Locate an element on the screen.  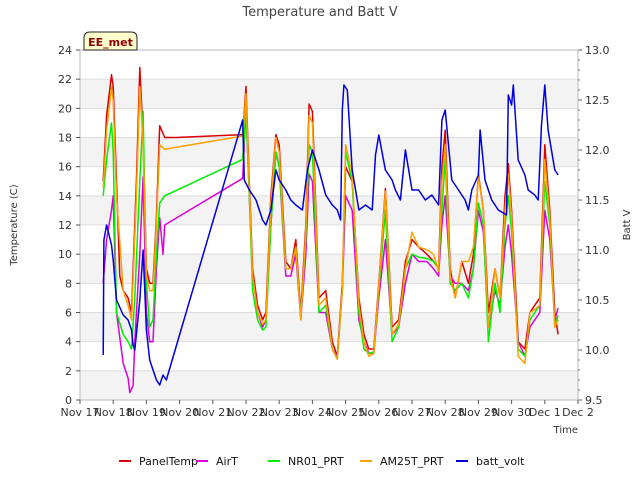
y2-tick-label: 13.0 is located at coordinates (597, 50).